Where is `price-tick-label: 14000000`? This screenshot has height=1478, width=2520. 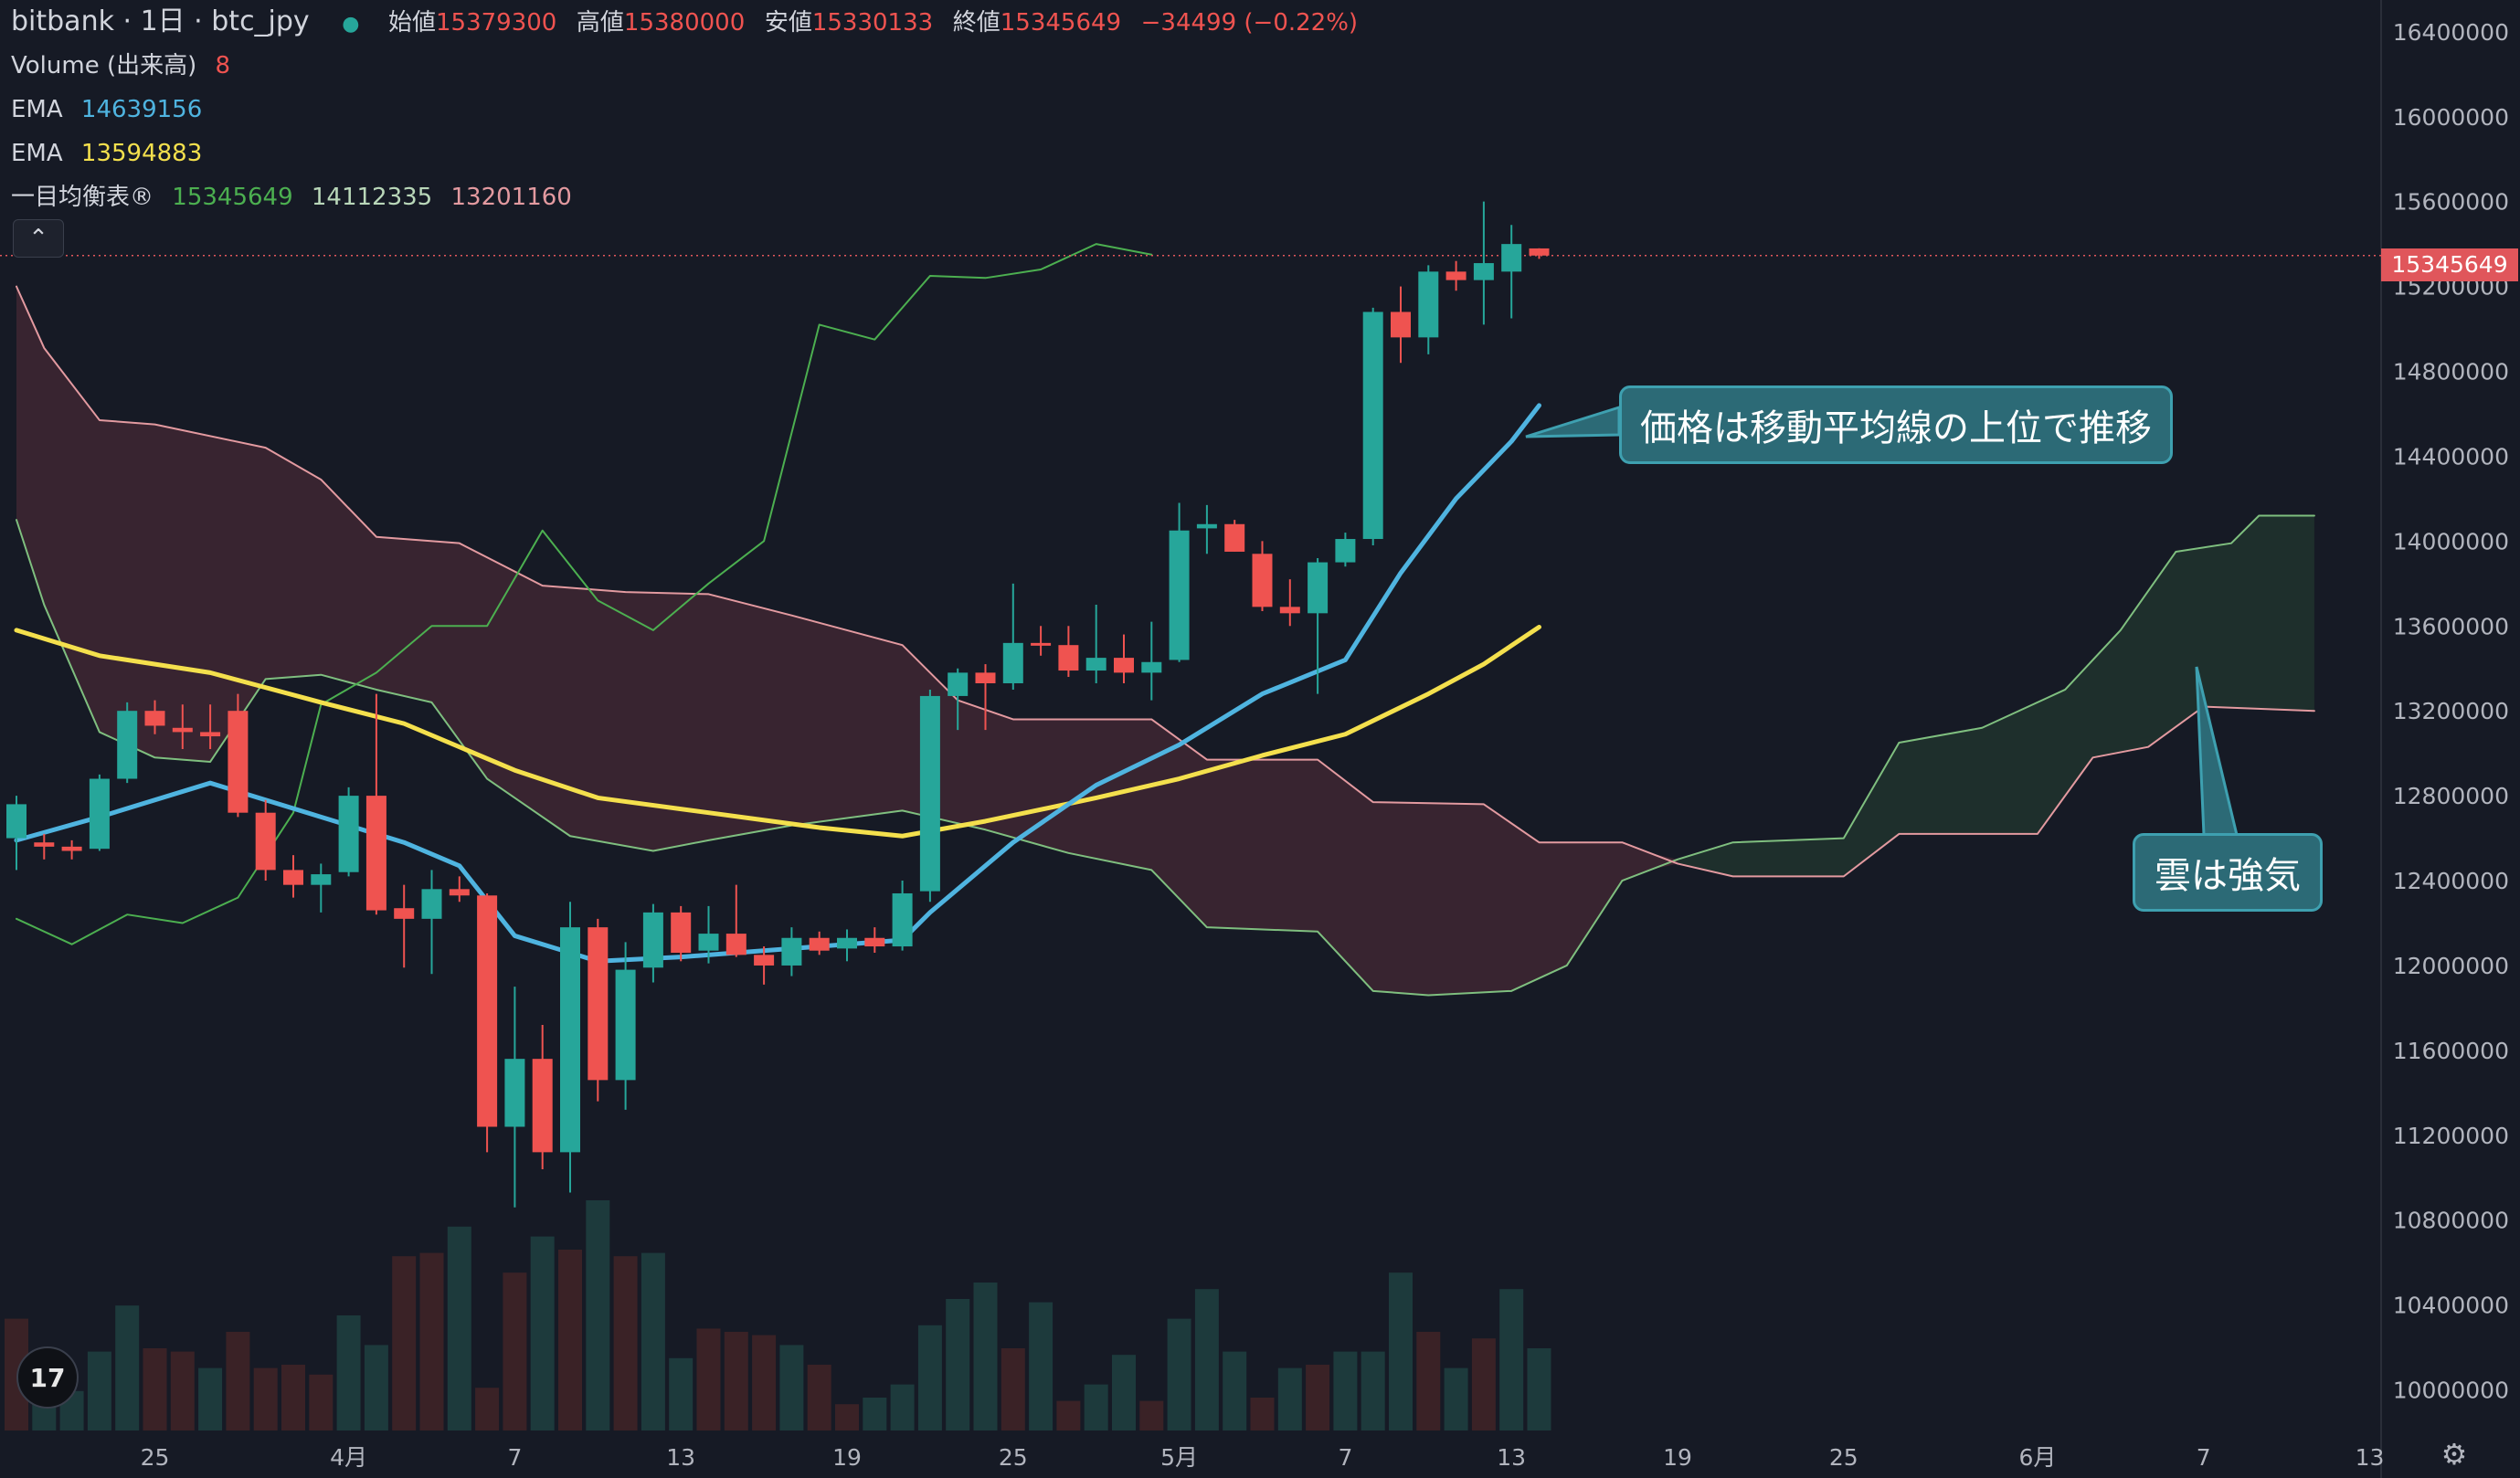 price-tick-label: 14000000 is located at coordinates (2451, 541).